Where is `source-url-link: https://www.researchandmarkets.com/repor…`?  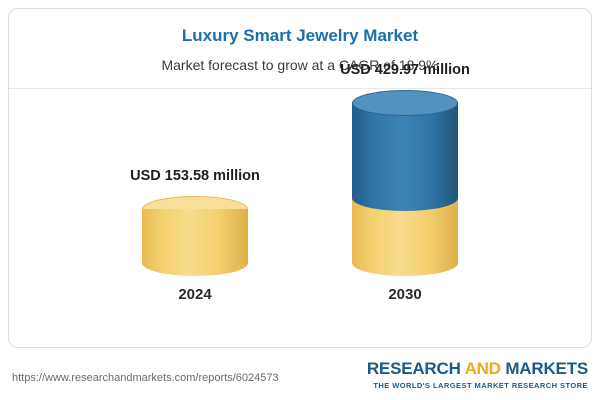
source-url-link: https://www.researchandmarkets.com/repor… is located at coordinates (145, 378).